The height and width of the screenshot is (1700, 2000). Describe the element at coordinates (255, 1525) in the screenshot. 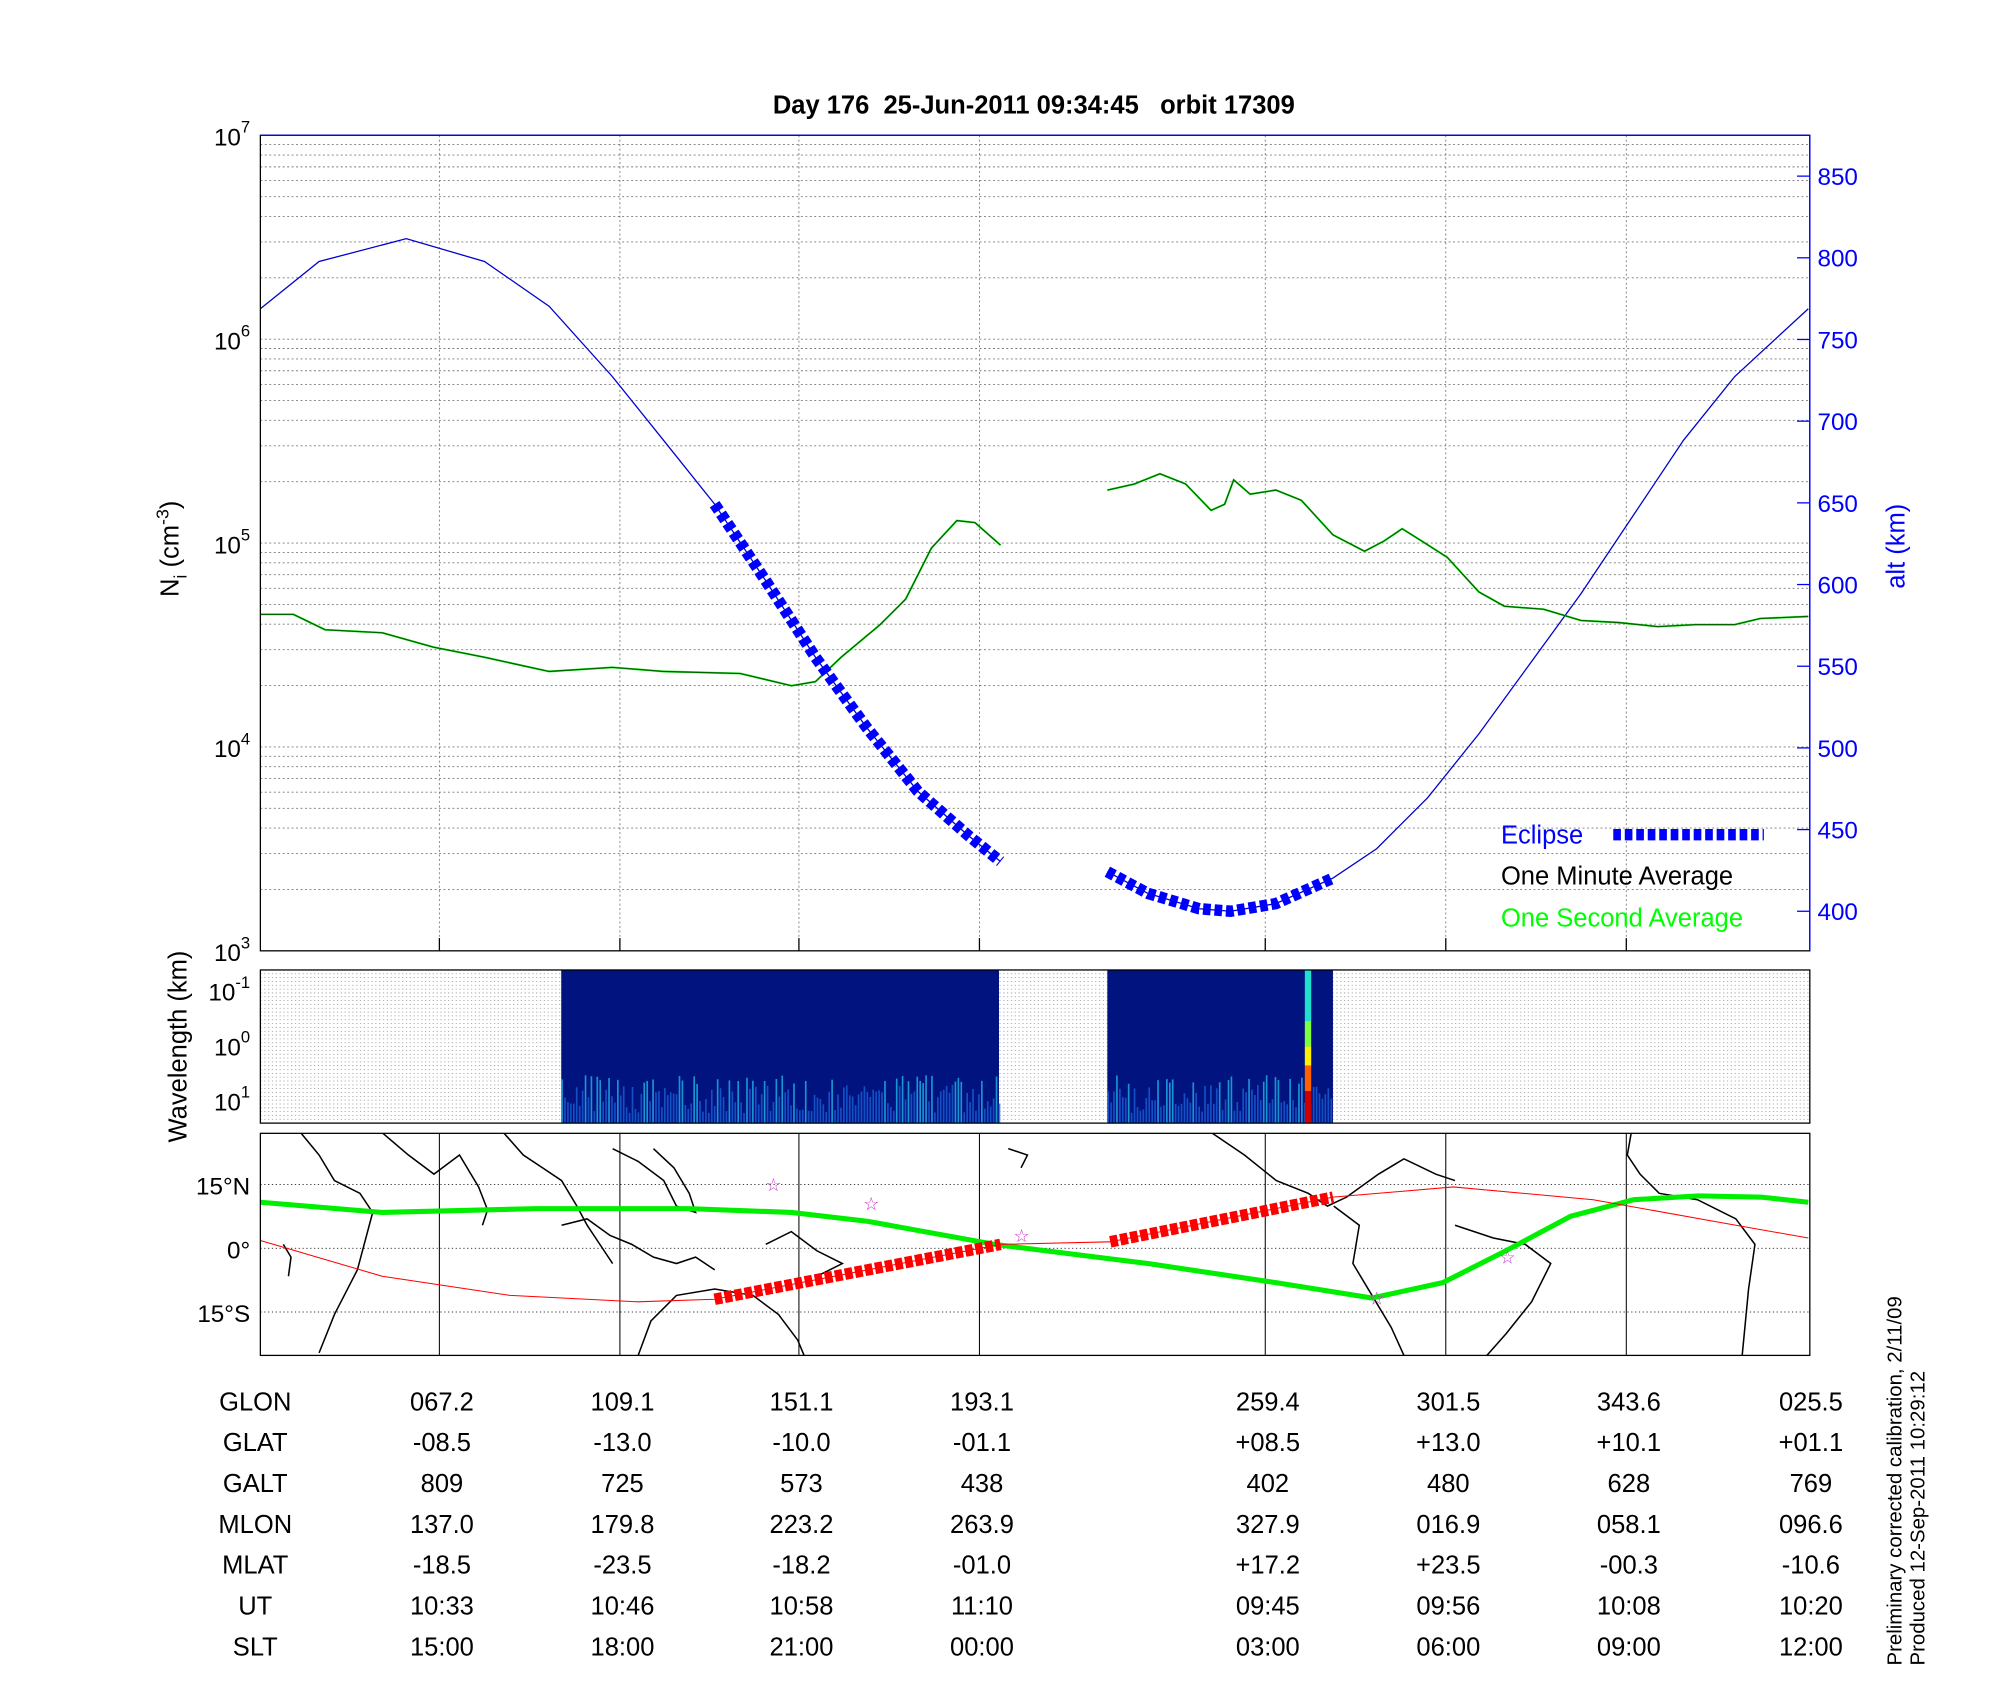

I see `table-row-label: MLON` at that location.